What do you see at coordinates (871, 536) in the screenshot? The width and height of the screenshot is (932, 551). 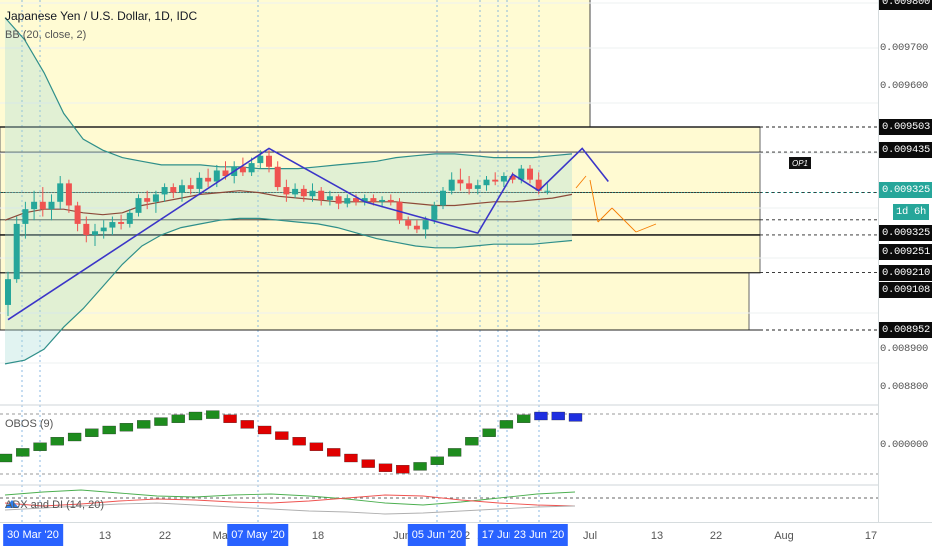 I see `time-tick-label: 17` at bounding box center [871, 536].